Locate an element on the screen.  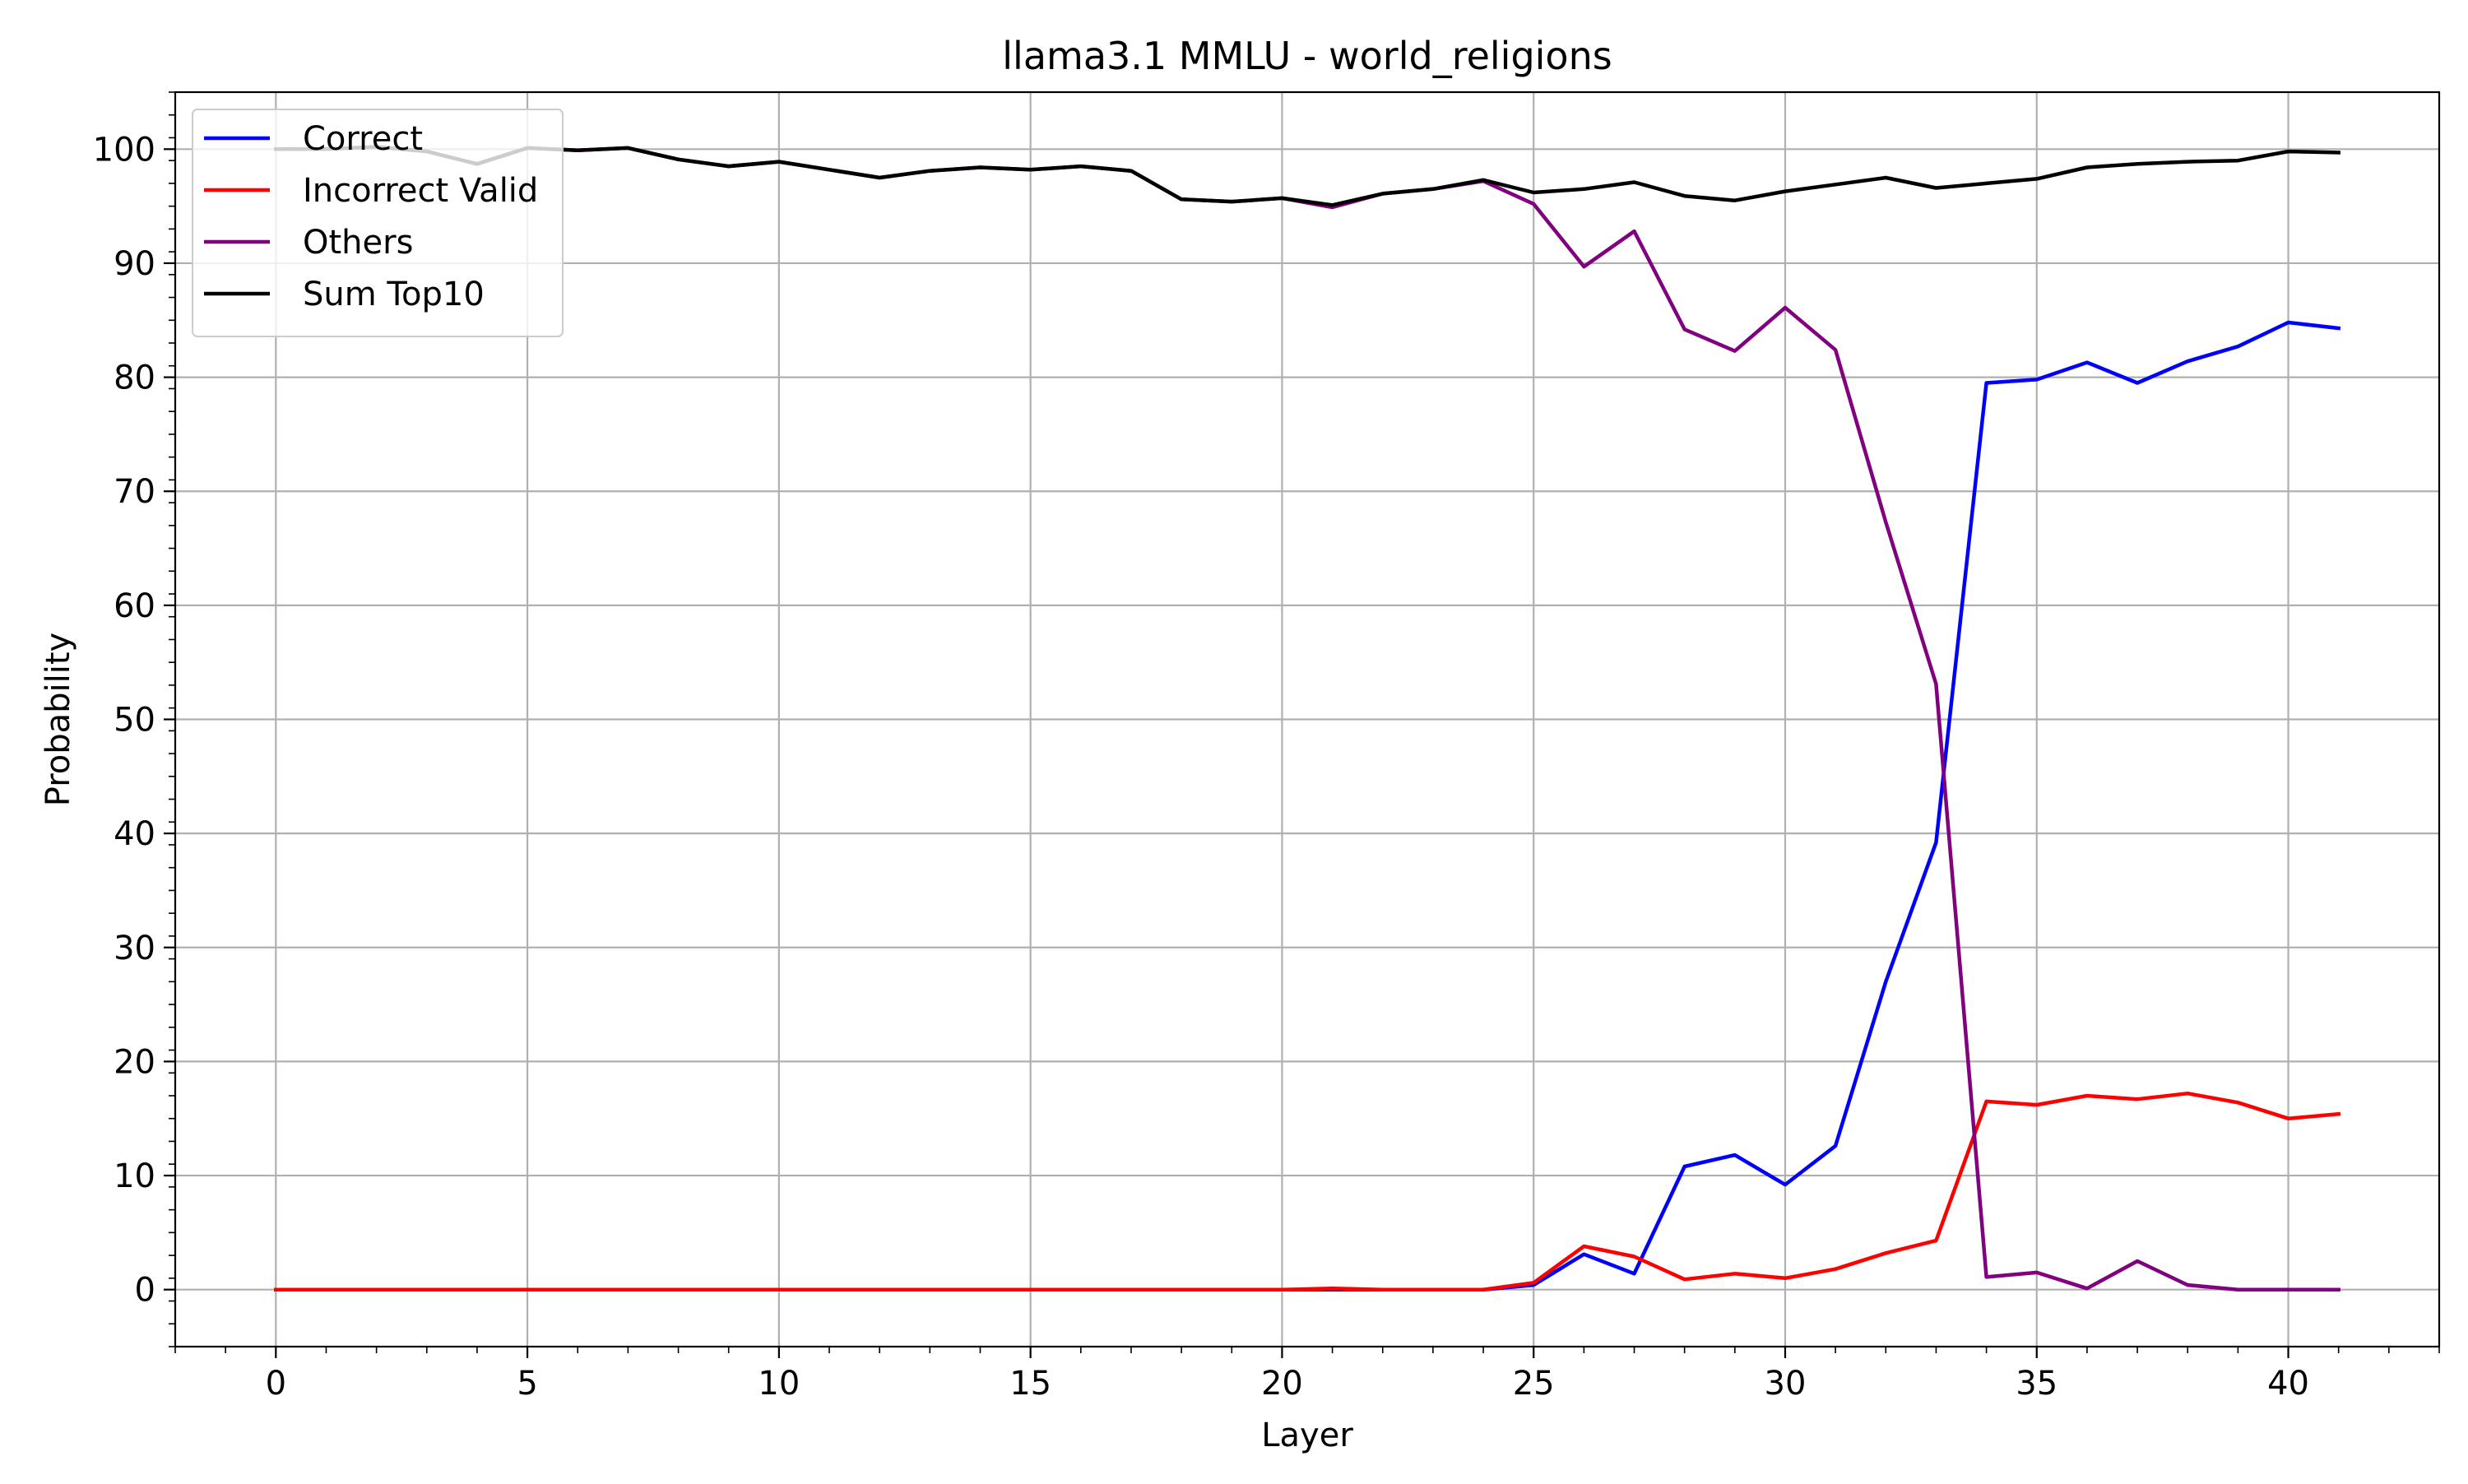
y-tick-label: 50 is located at coordinates (134, 721).